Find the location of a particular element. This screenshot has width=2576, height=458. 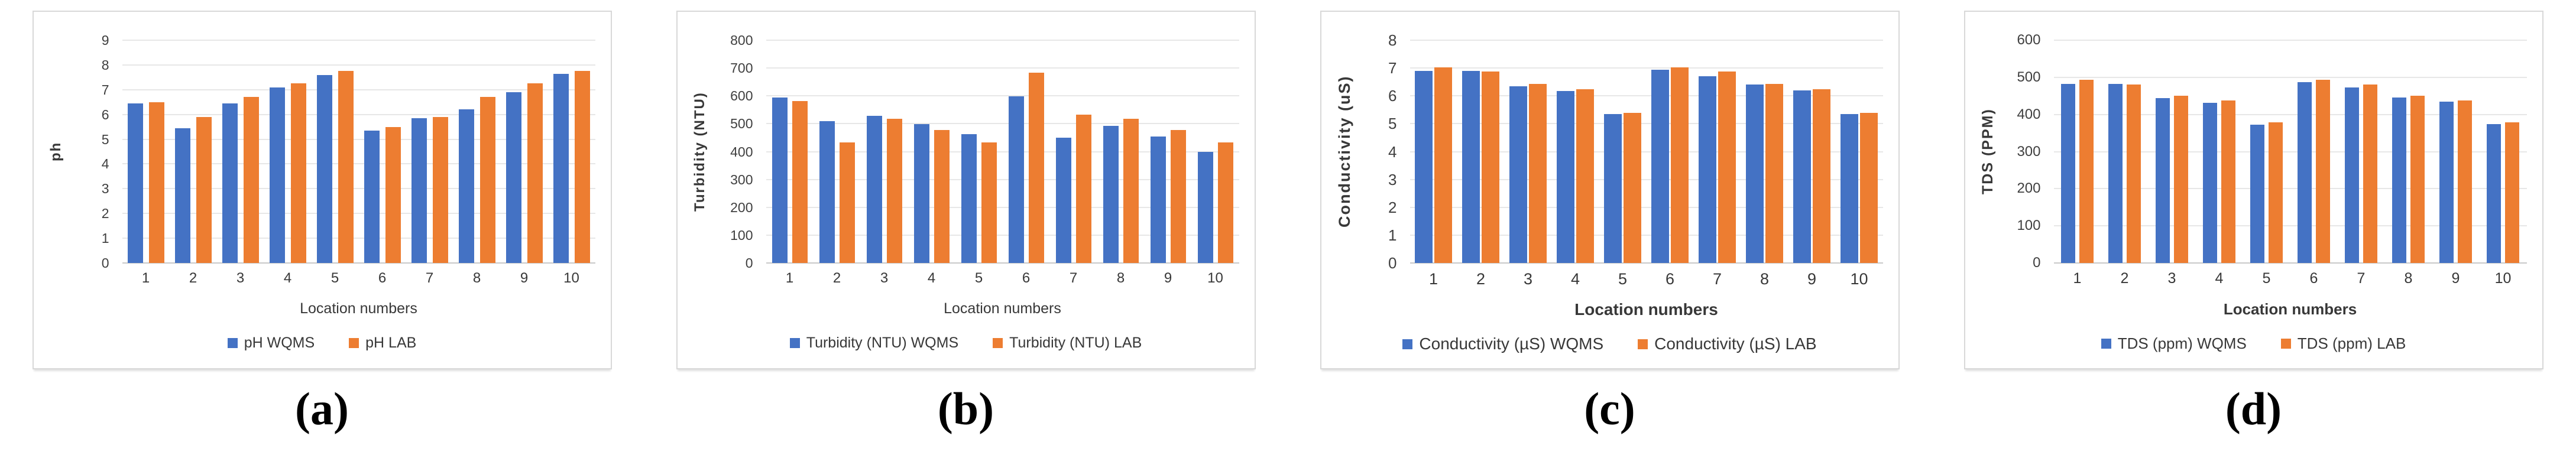

panel-caption-c: (c) is located at coordinates (1609, 408).